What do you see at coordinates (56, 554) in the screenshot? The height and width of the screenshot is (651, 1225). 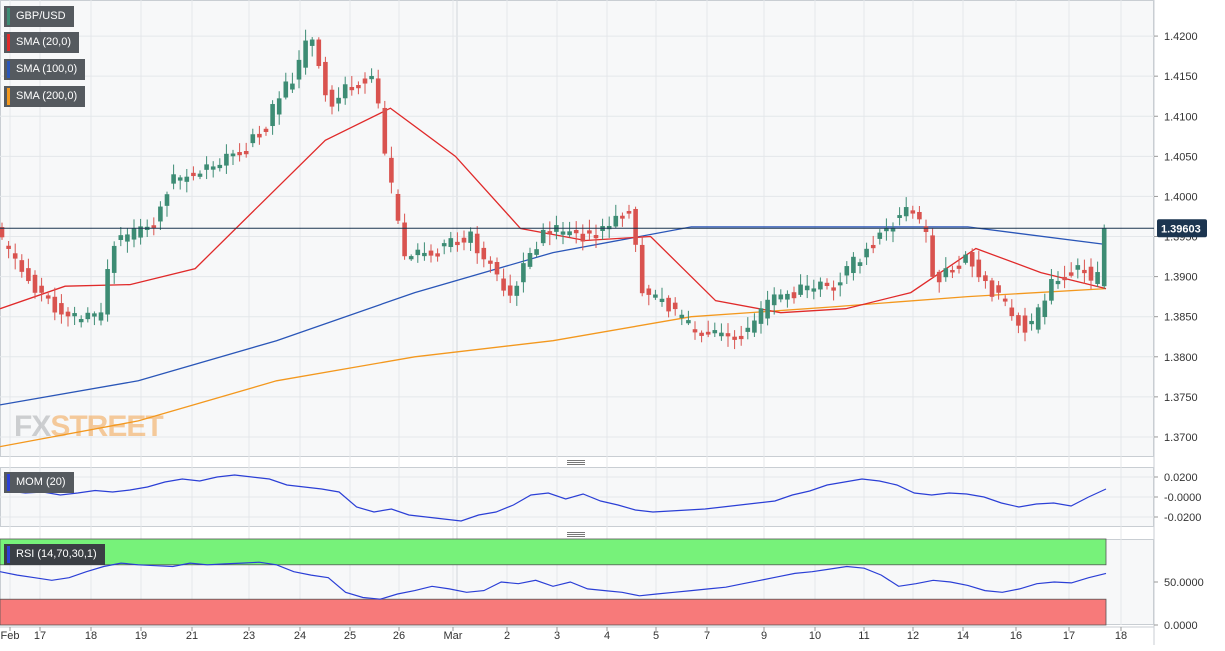 I see `legend-rsi-label: RSI (14,70,30,1)` at bounding box center [56, 554].